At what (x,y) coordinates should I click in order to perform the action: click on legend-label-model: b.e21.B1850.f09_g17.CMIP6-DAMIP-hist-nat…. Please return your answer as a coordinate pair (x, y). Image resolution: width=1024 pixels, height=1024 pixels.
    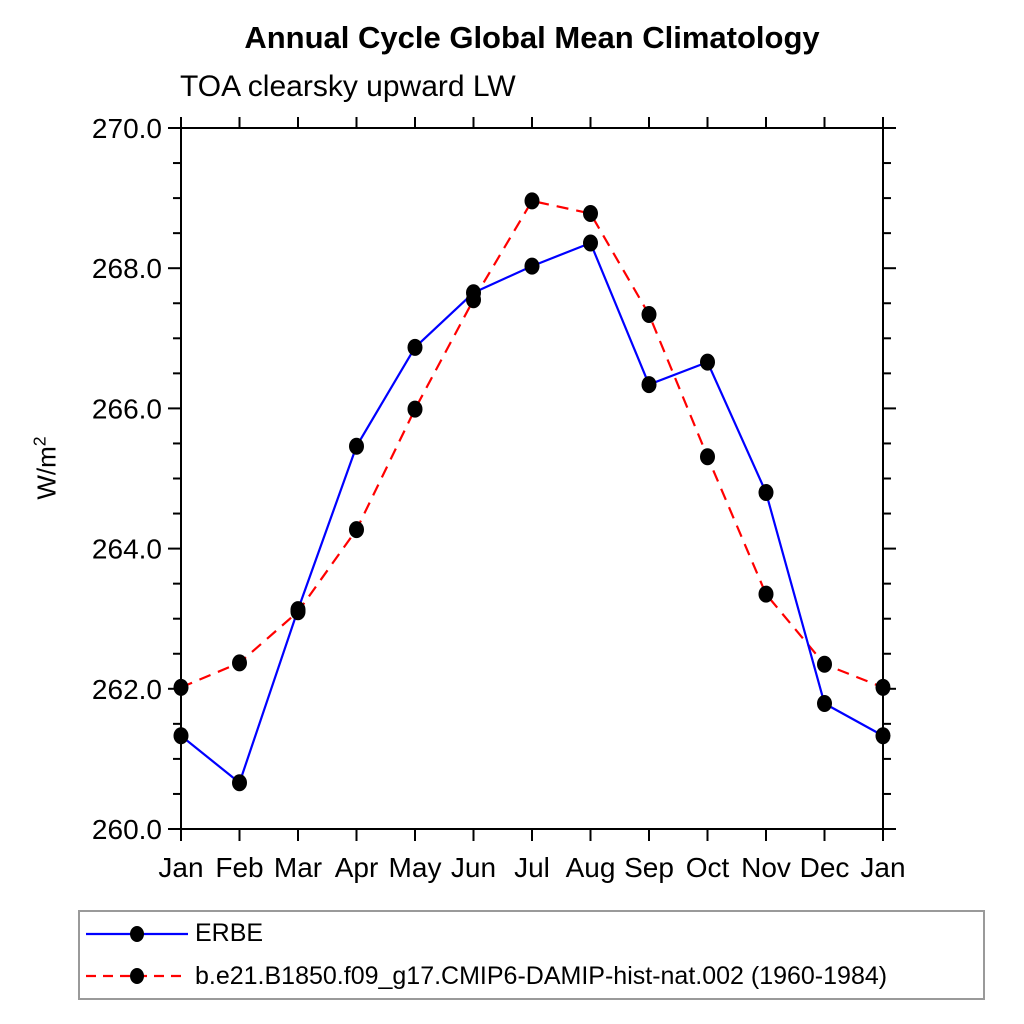
    Looking at the image, I should click on (541, 975).